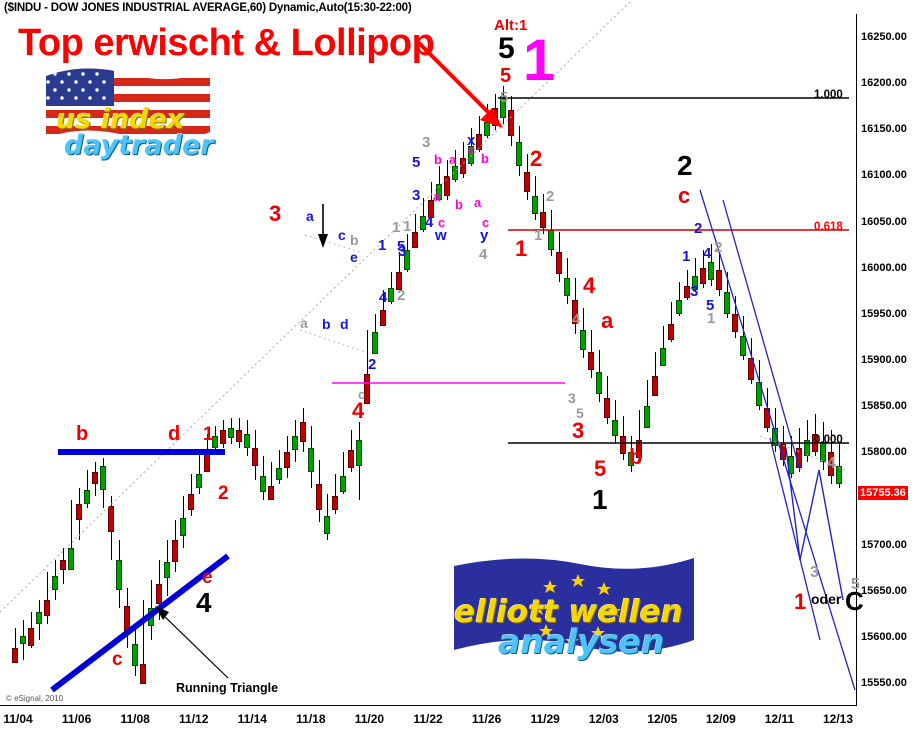 This screenshot has height=737, width=919. What do you see at coordinates (828, 95) in the screenshot?
I see `fib-label-1000: 1.000` at bounding box center [828, 95].